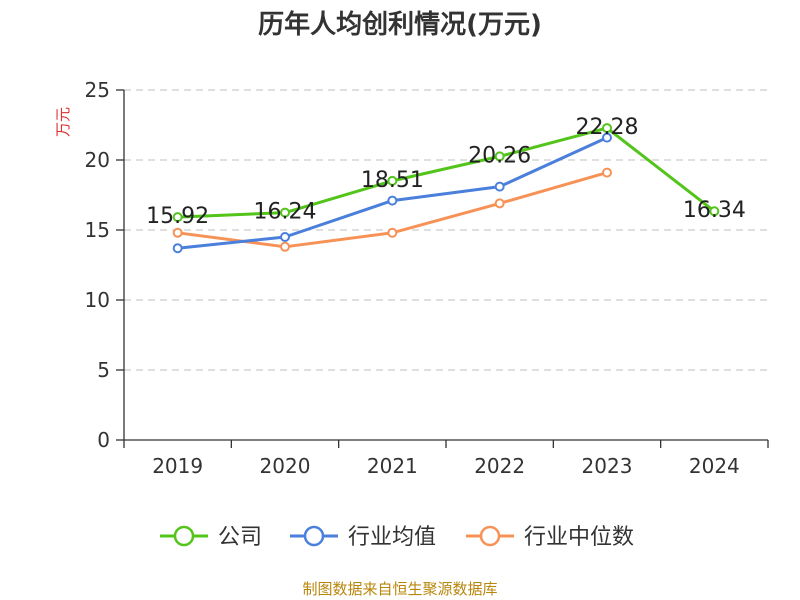 Image resolution: width=800 pixels, height=600 pixels. Describe the element at coordinates (97, 230) in the screenshot. I see `y-tick-label-15: 15` at that location.